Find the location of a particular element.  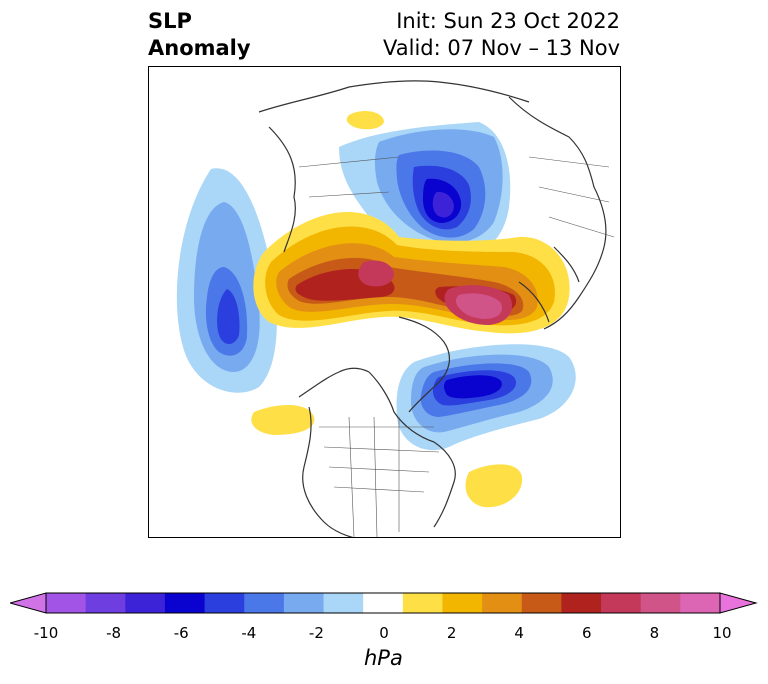

positive-anomaly-west is located at coordinates (283, 420).